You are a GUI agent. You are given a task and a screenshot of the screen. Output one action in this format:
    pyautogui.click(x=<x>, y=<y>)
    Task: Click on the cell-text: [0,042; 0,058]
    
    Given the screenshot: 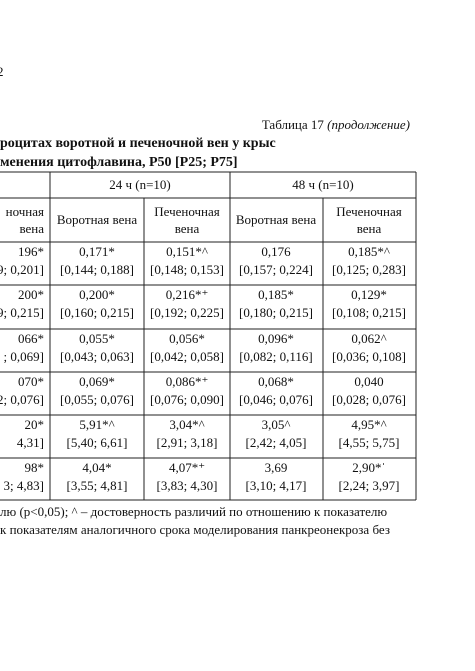 What is the action you would take?
    pyautogui.click(x=187, y=356)
    